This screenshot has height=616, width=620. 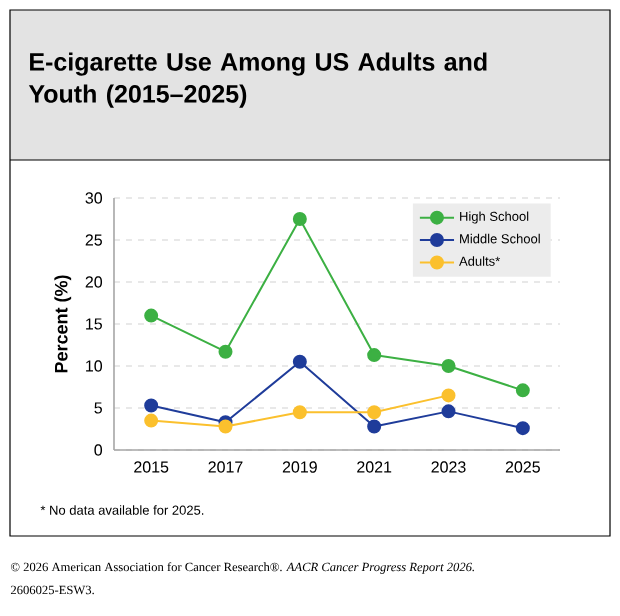 I want to click on x-tick-label: 2021, so click(x=374, y=467).